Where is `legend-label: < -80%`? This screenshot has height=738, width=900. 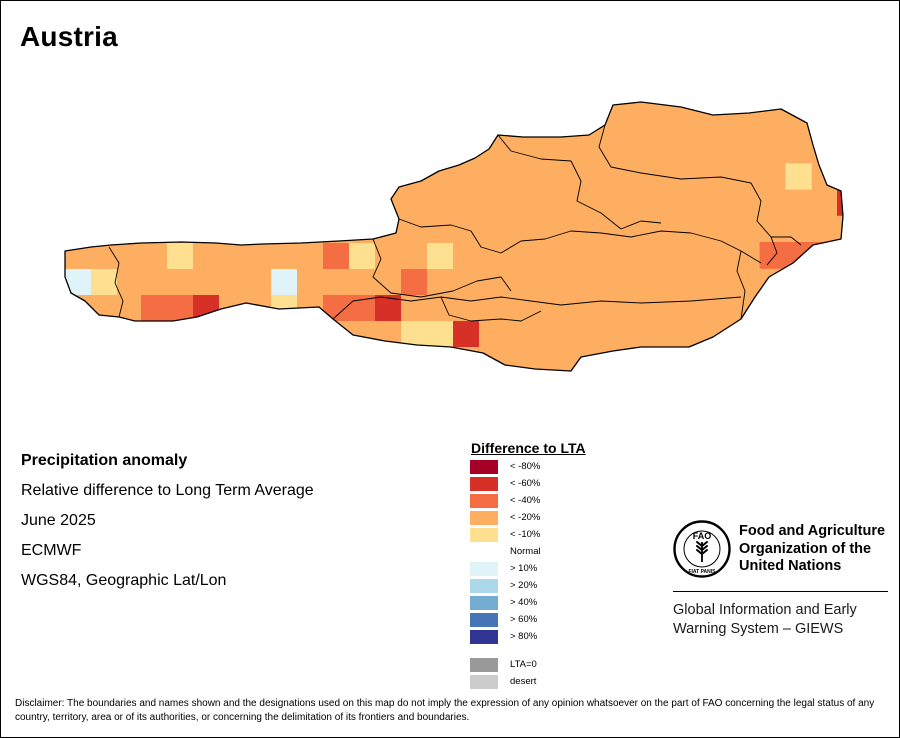
legend-label: < -80% is located at coordinates (525, 466).